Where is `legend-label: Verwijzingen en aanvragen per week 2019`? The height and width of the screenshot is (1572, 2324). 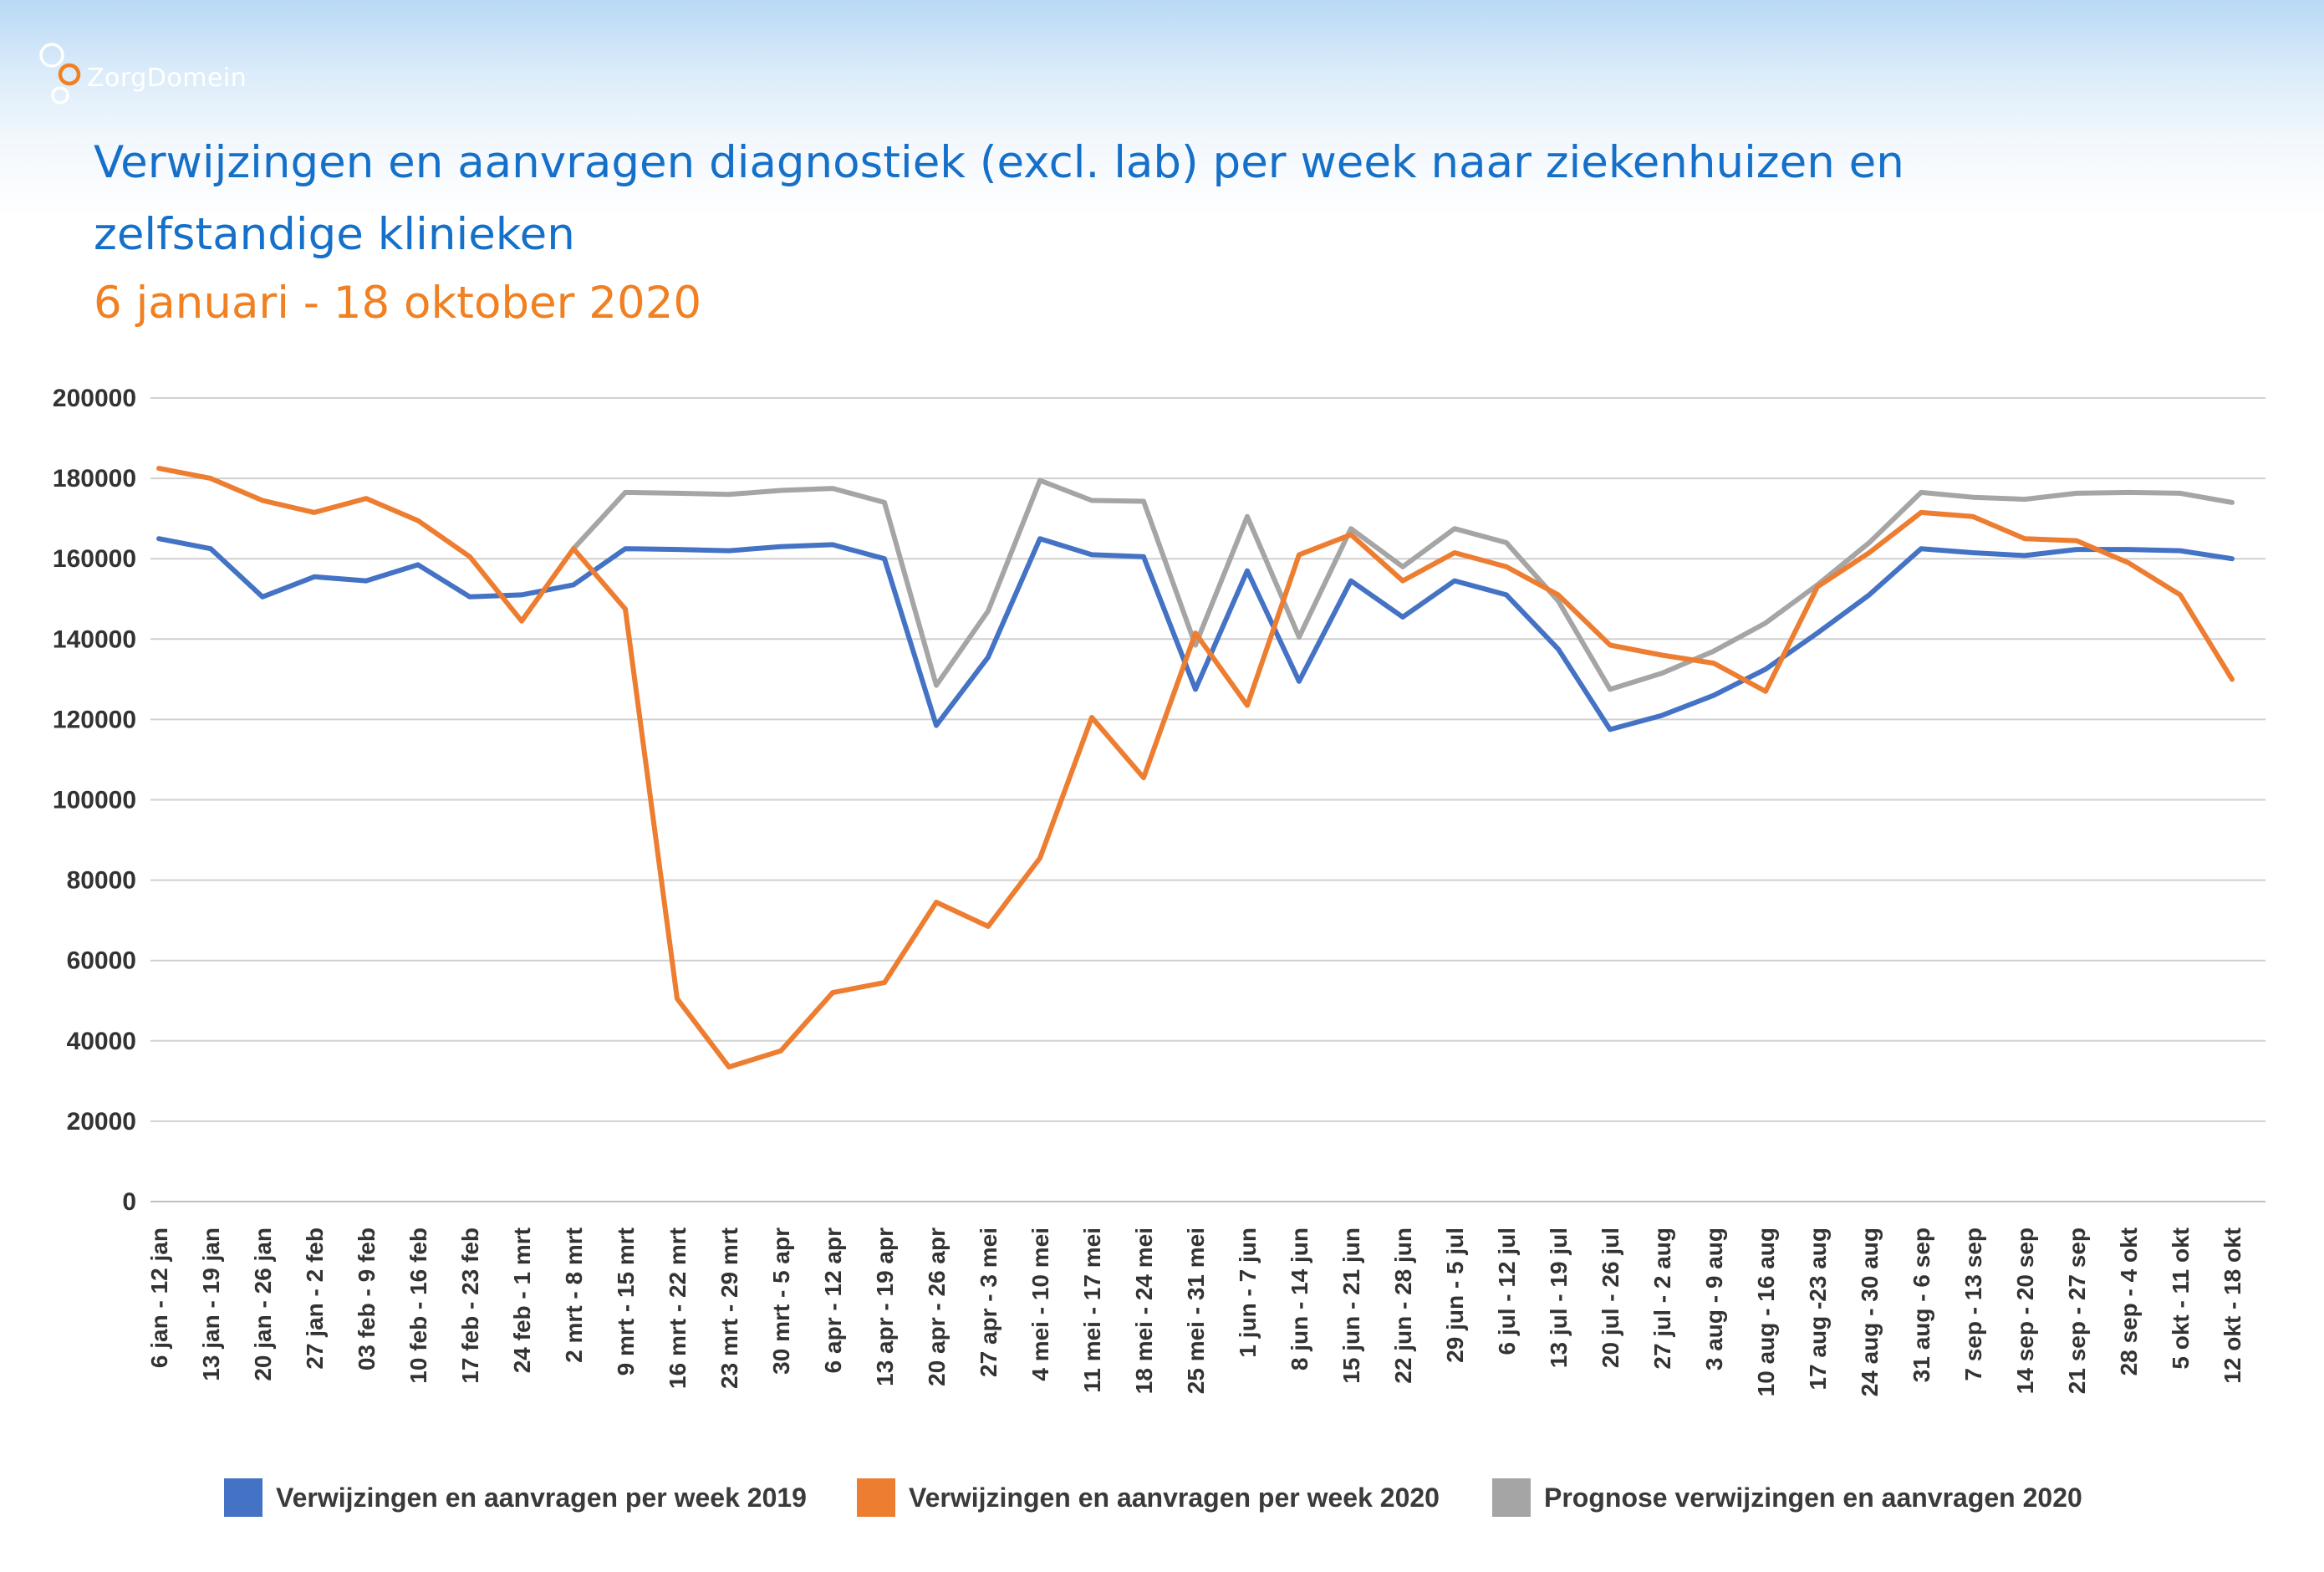 legend-label: Verwijzingen en aanvragen per week 2019 is located at coordinates (541, 1497).